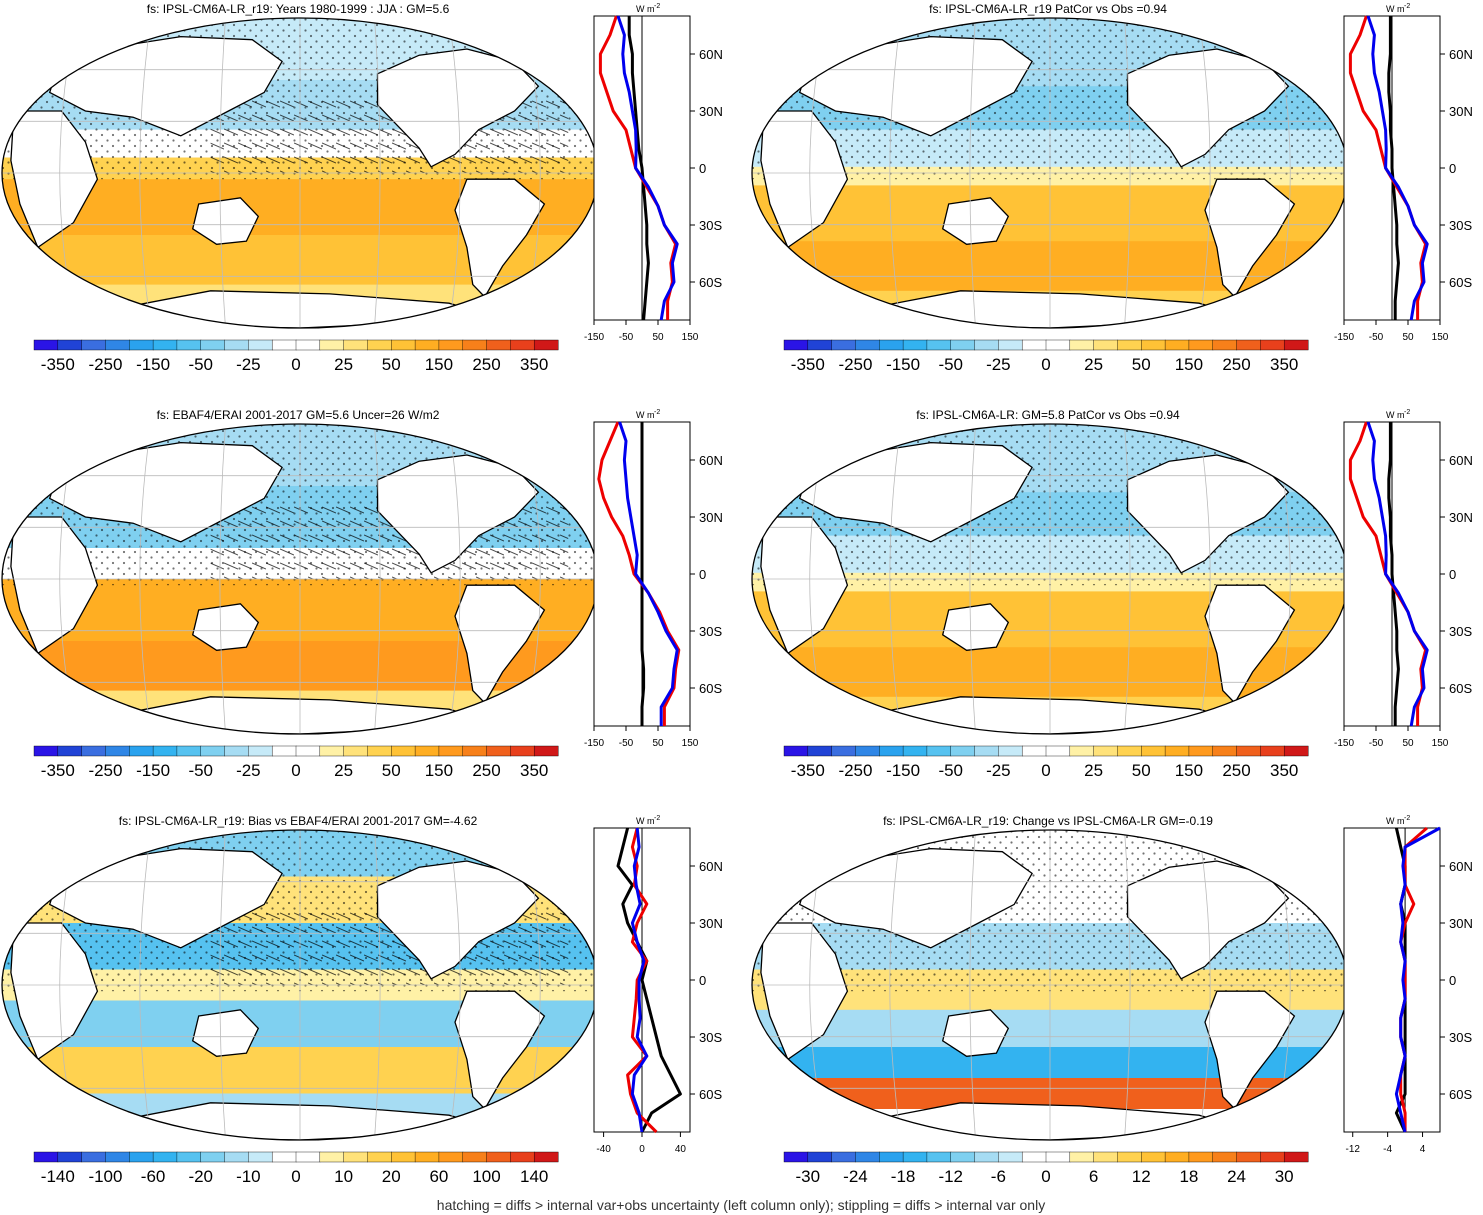  Describe the element at coordinates (1046, 356) in the screenshot. I see `colorbar: -350 -250 -150 -50 -25 0 25 50 150 250 350` at that location.